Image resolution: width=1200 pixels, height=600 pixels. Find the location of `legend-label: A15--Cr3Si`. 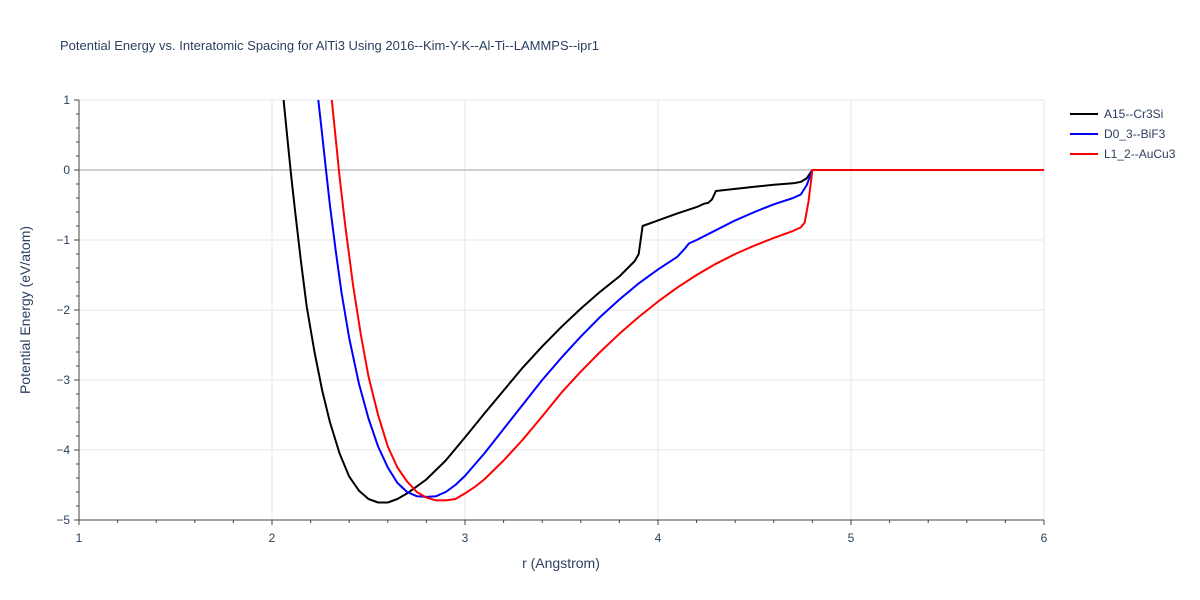

legend-label: A15--Cr3Si is located at coordinates (1133, 114).